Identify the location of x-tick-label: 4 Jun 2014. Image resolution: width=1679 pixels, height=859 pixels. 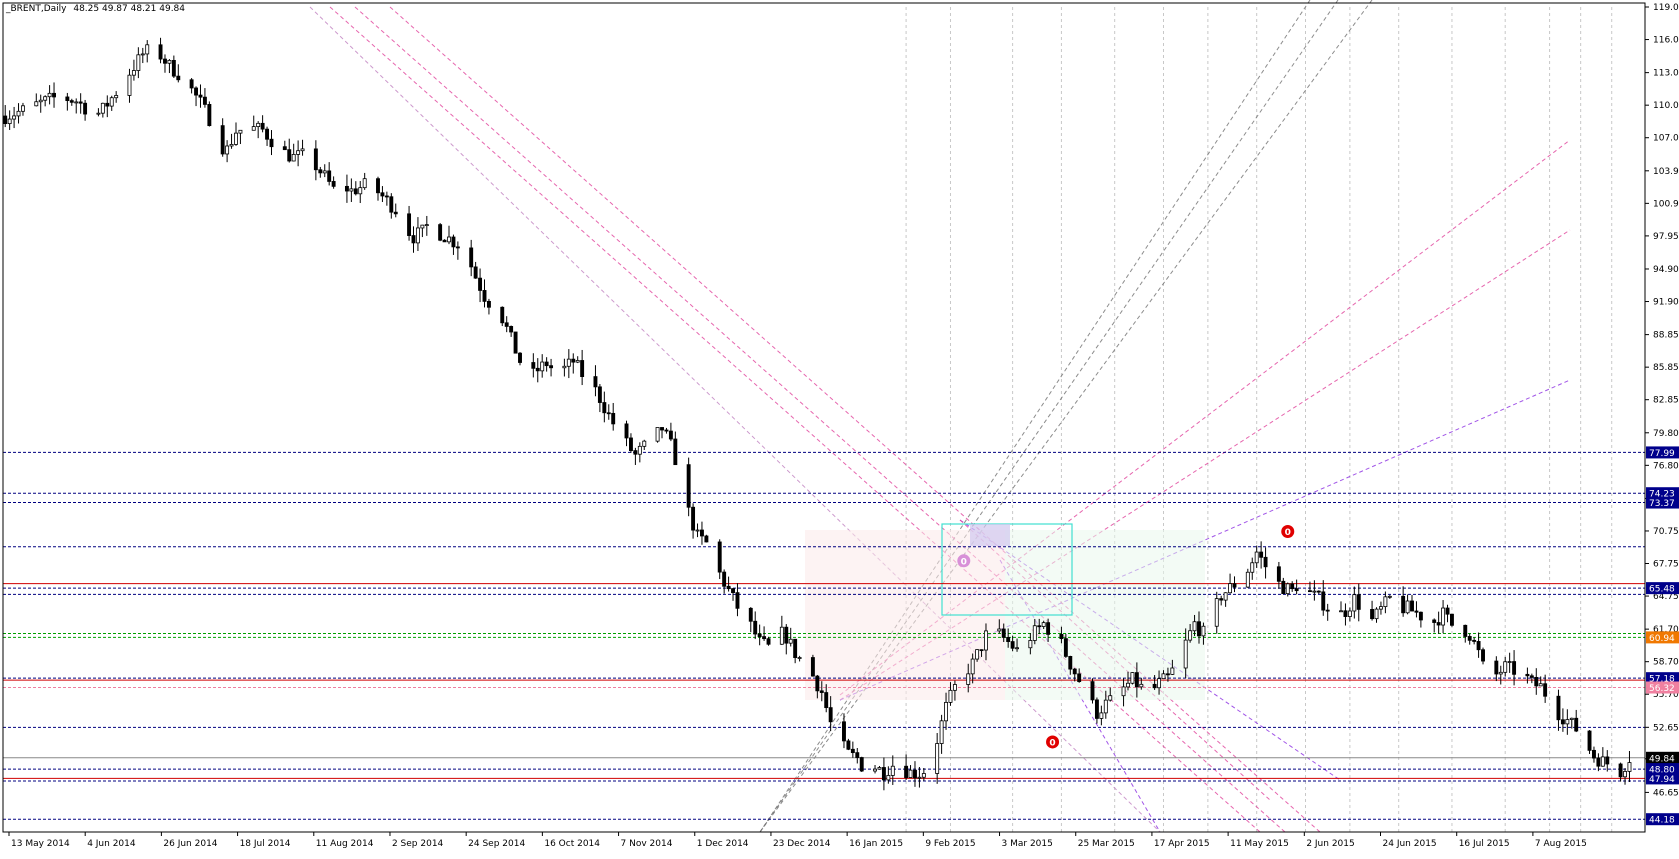
(111, 844).